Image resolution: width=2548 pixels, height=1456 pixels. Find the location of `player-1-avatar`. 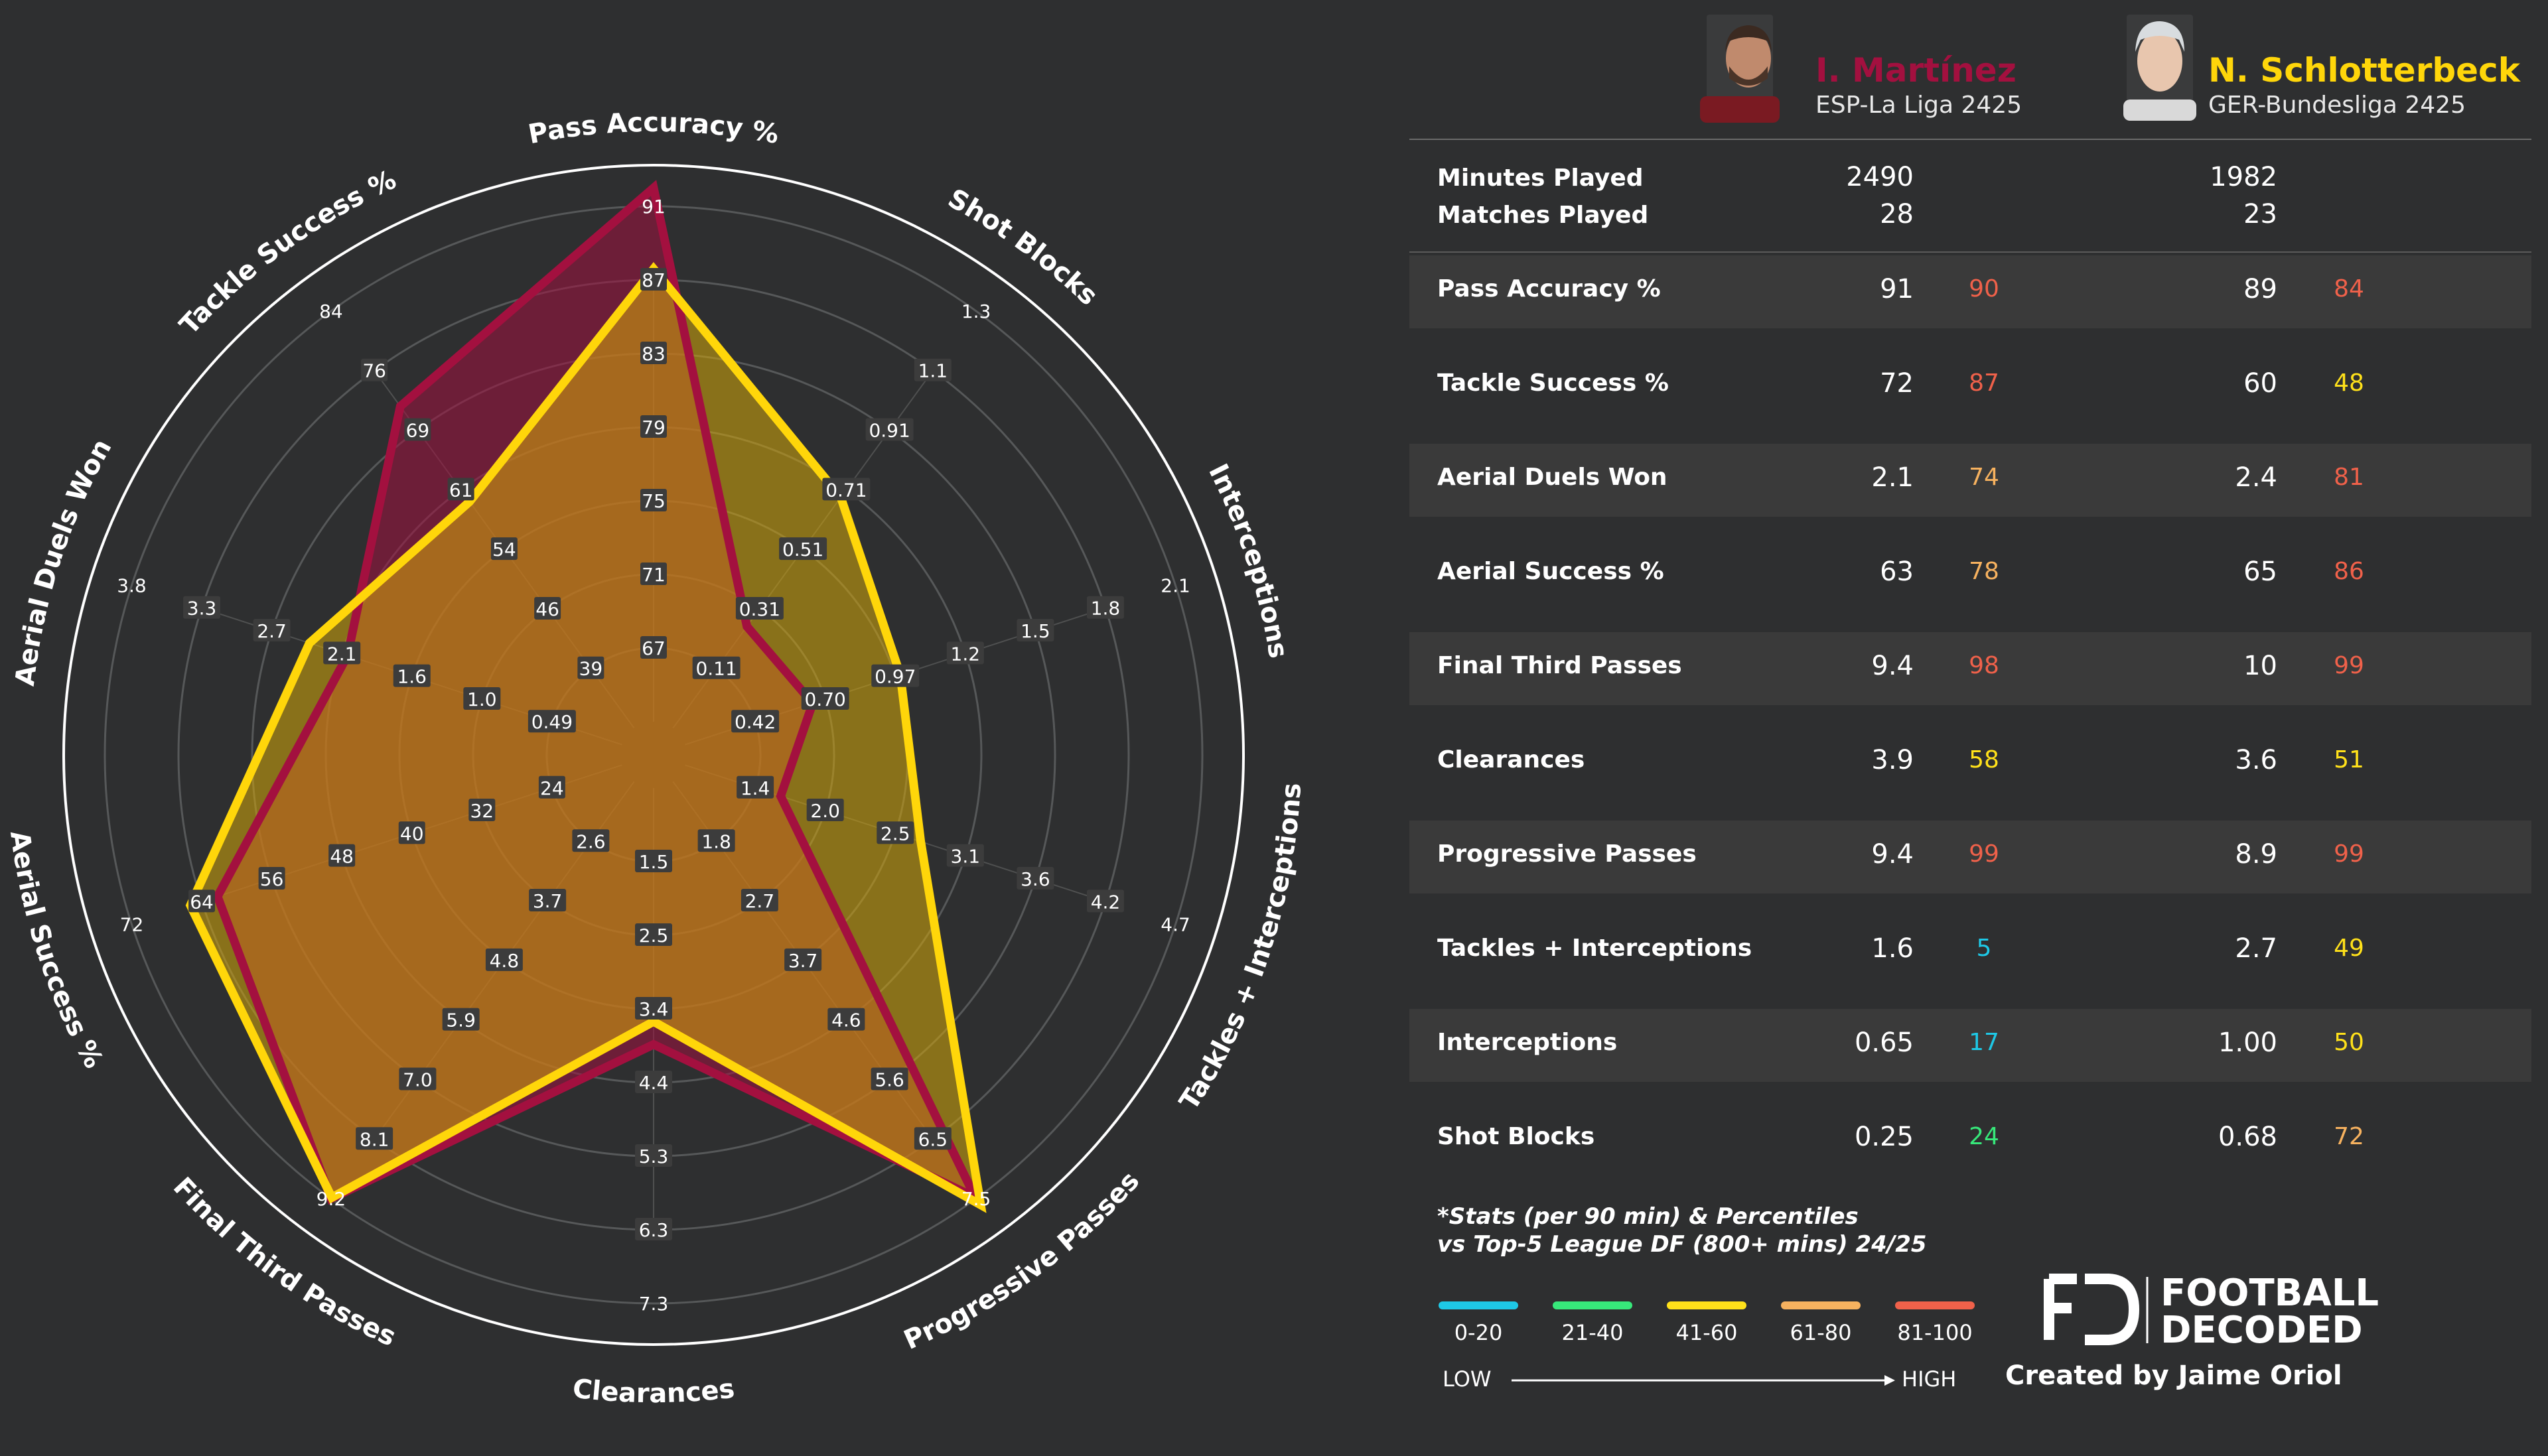

player-1-avatar is located at coordinates (1740, 69).